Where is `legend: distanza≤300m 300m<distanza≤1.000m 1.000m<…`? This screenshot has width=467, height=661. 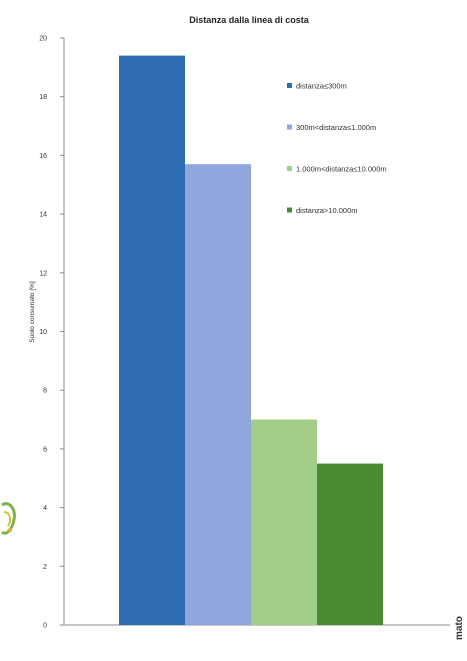
legend: distanza≤300m 300m<distanza≤1.000m 1.000m<… is located at coordinates (337, 148).